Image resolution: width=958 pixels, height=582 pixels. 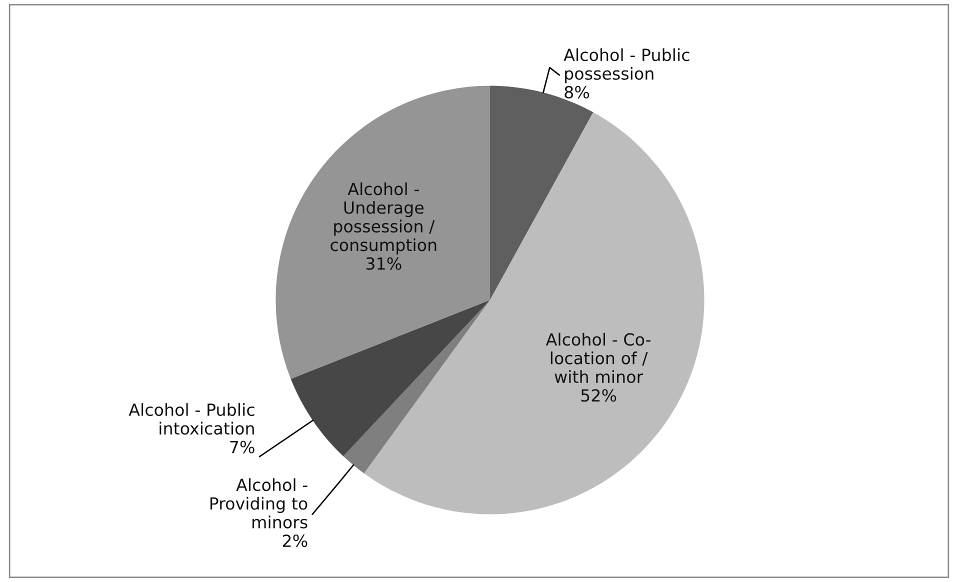 What do you see at coordinates (598, 395) in the screenshot?
I see `data-label: 52%` at bounding box center [598, 395].